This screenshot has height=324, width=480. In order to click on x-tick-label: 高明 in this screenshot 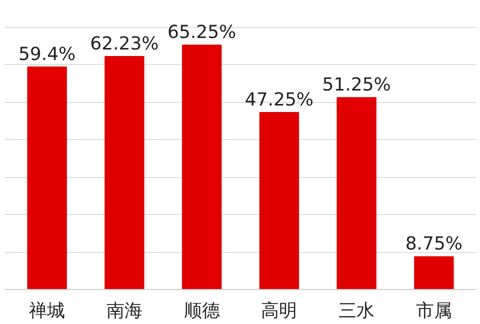, I will do `click(279, 311)`.